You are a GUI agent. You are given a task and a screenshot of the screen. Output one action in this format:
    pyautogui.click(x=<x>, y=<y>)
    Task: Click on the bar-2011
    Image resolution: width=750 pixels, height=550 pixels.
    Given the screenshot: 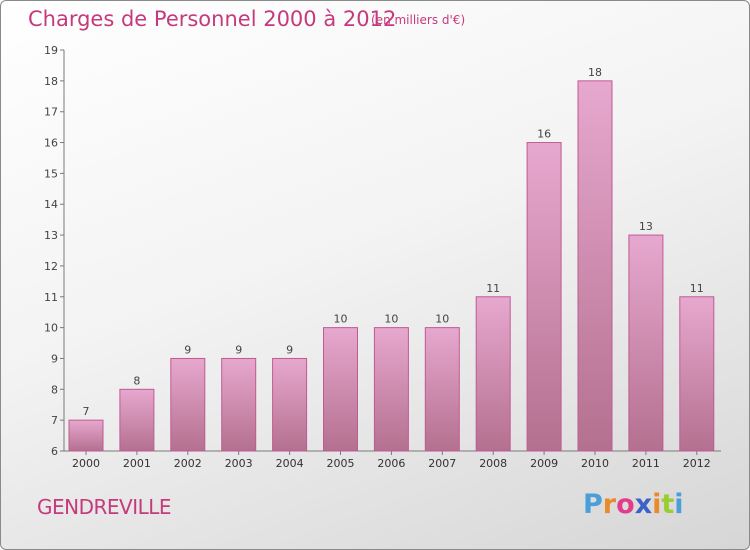 What is the action you would take?
    pyautogui.click(x=646, y=343)
    